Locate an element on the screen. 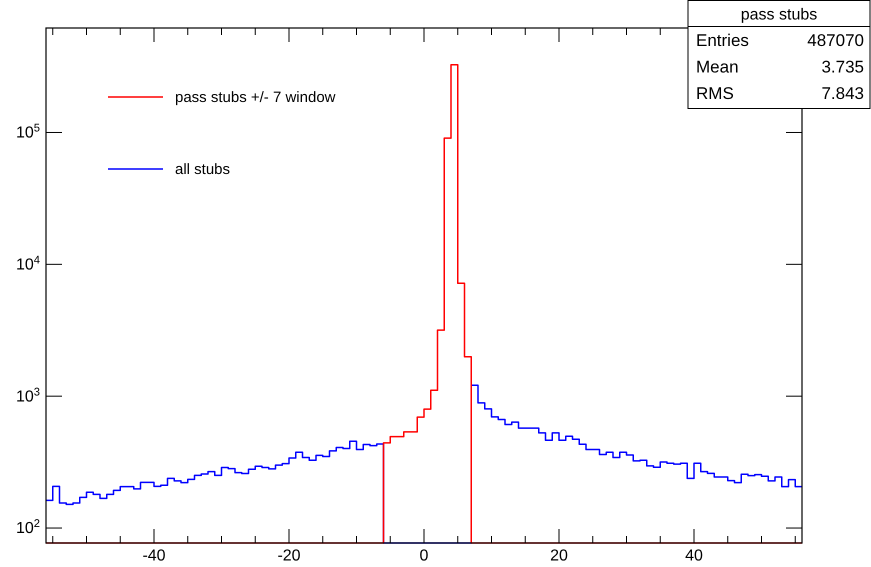  legend-label: pass stubs +/- 7 window is located at coordinates (255, 97).